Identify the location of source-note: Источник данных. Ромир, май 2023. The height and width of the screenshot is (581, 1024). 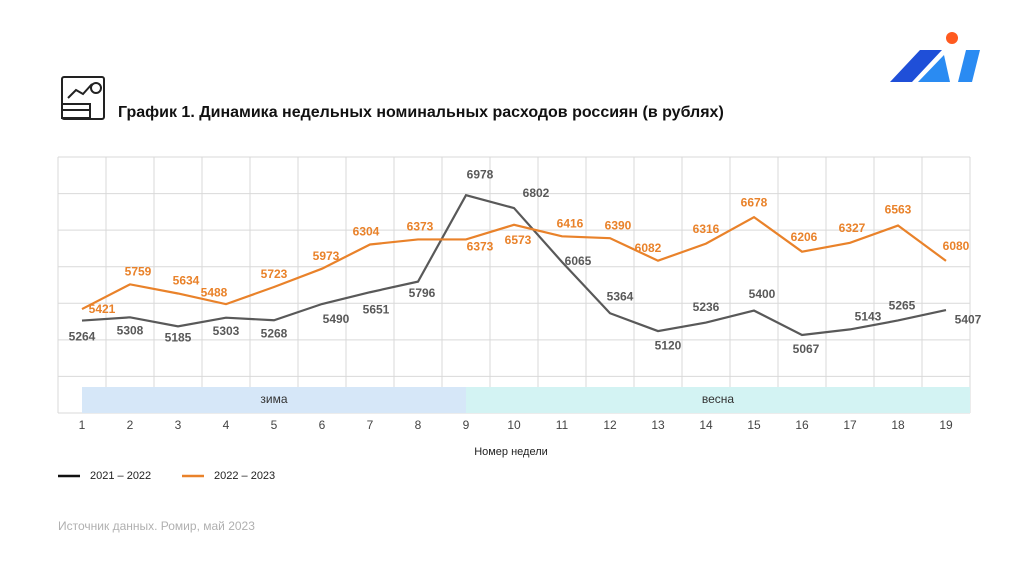
(156, 526).